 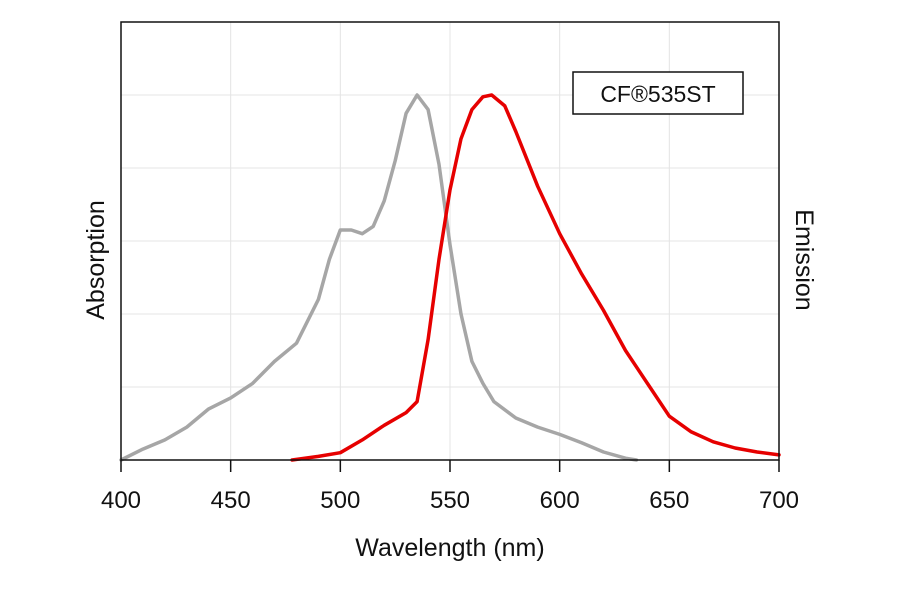 I want to click on y-axis-left-label: Absorption, so click(x=96, y=260).